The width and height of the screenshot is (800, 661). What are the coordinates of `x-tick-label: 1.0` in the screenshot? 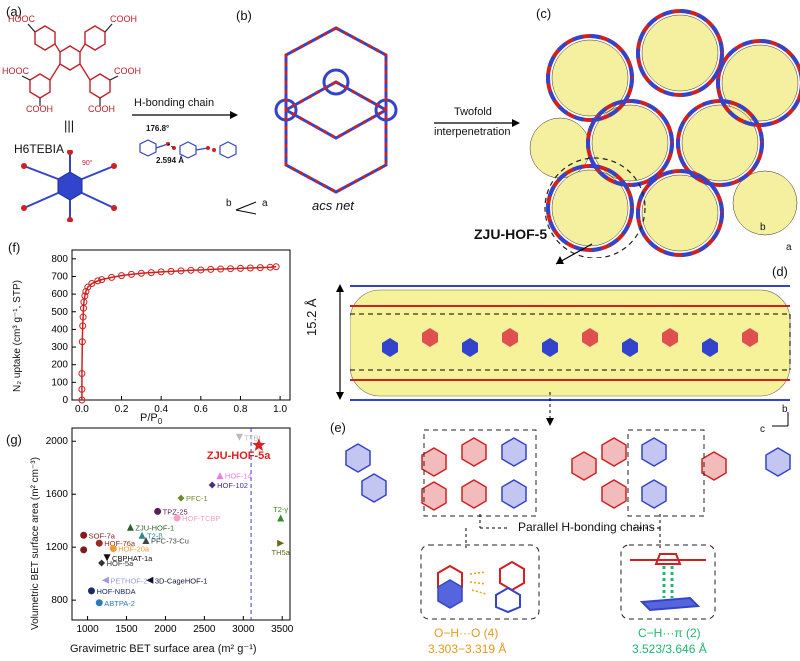 It's located at (280, 409).